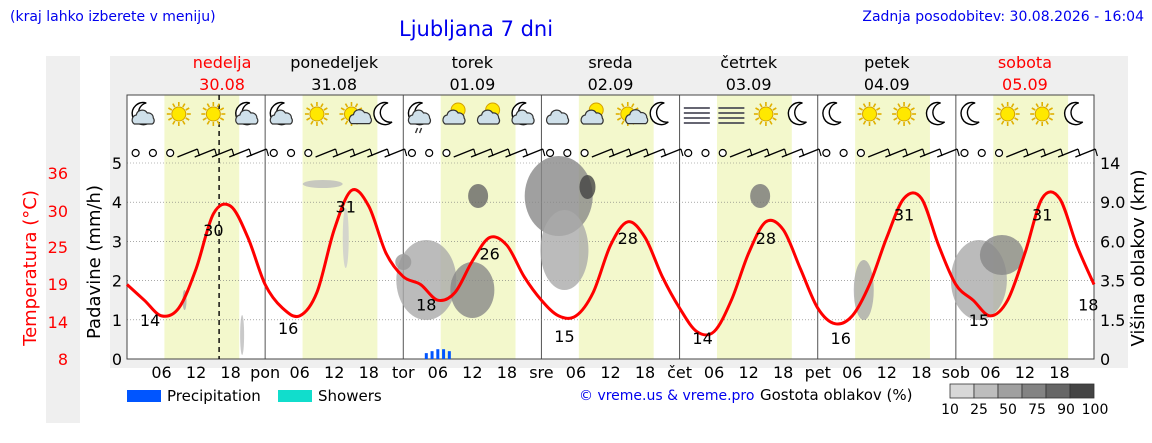 Image resolution: width=1152 pixels, height=443 pixels. Describe the element at coordinates (113, 17) in the screenshot. I see `hint-text: (kraj lahko izberete v meniju)` at that location.